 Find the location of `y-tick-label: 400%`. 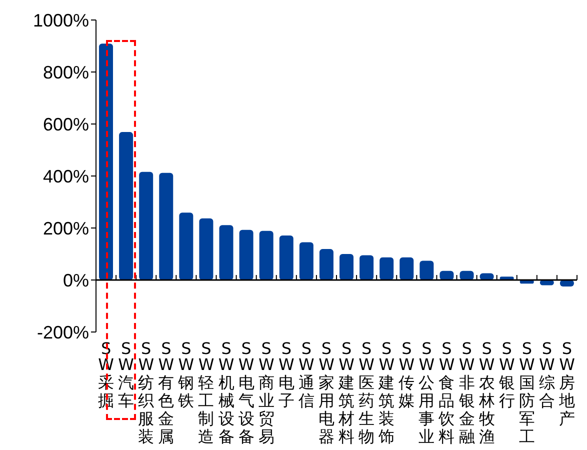

y-tick-label: 400% is located at coordinates (65, 176).